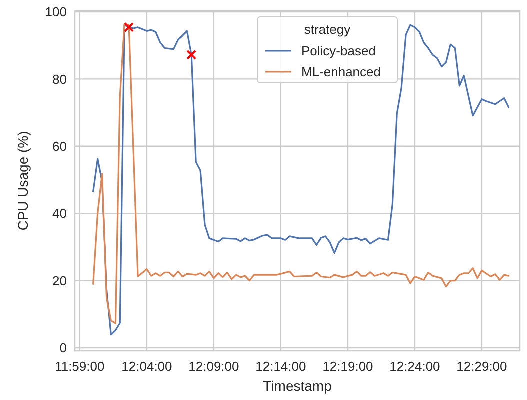 The image size is (527, 400). Describe the element at coordinates (59, 214) in the screenshot. I see `y-tick-label: 40` at that location.